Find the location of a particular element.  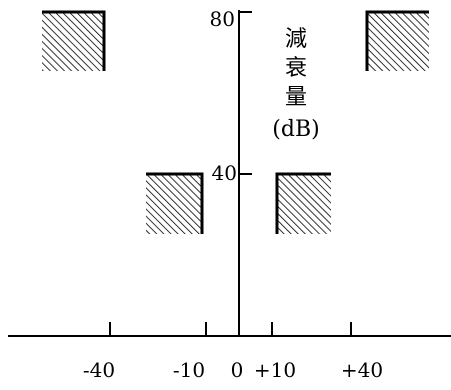

x-tick-label-+10: +10 is located at coordinates (275, 370).